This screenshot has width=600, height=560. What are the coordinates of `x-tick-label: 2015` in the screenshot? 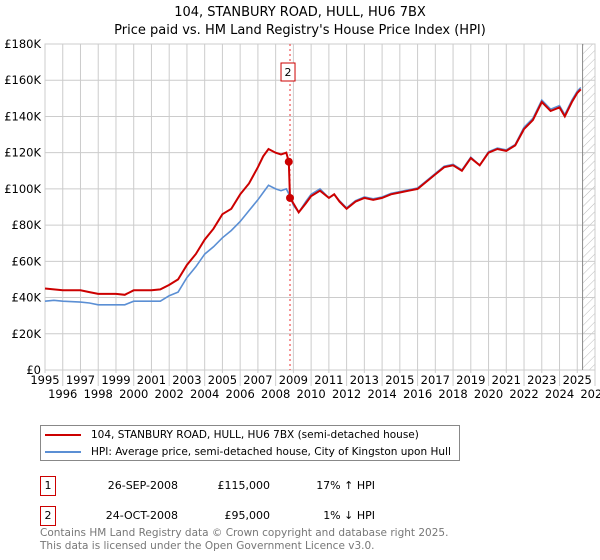 It's located at (399, 380).